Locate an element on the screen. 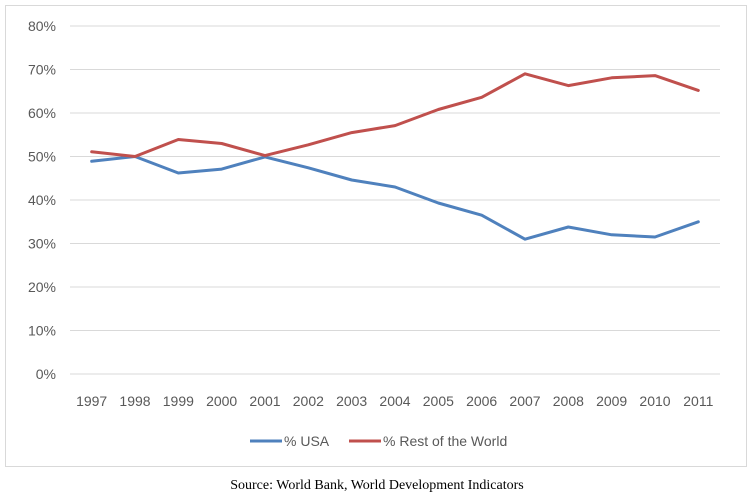 This screenshot has height=502, width=754. x-tick-label: 2002 is located at coordinates (308, 401).